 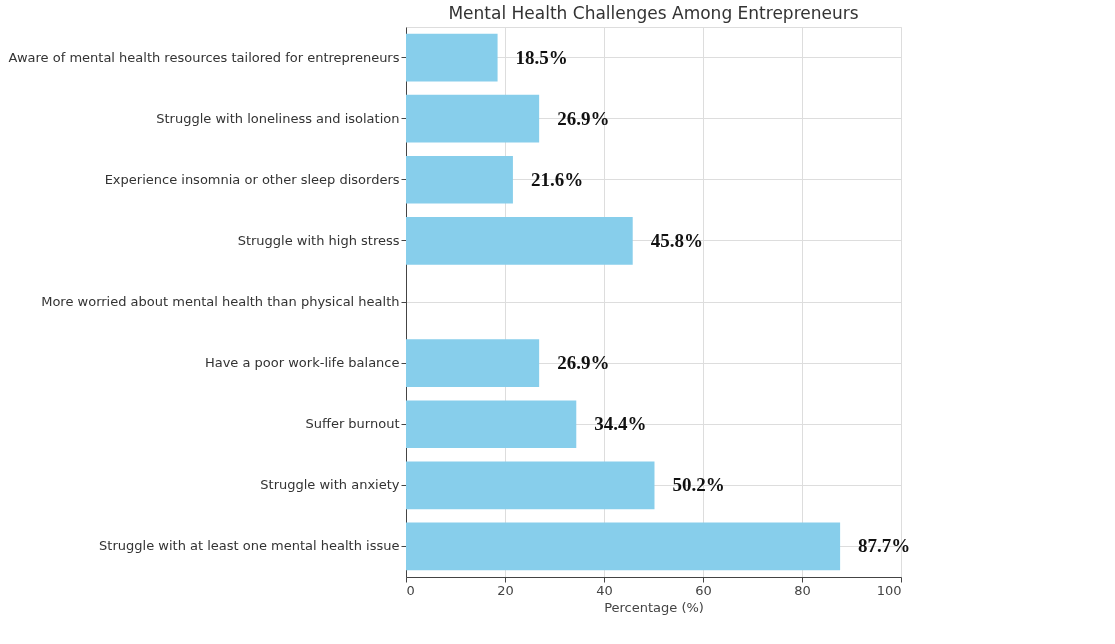 I want to click on x-tick-label: 20, so click(x=505, y=590).